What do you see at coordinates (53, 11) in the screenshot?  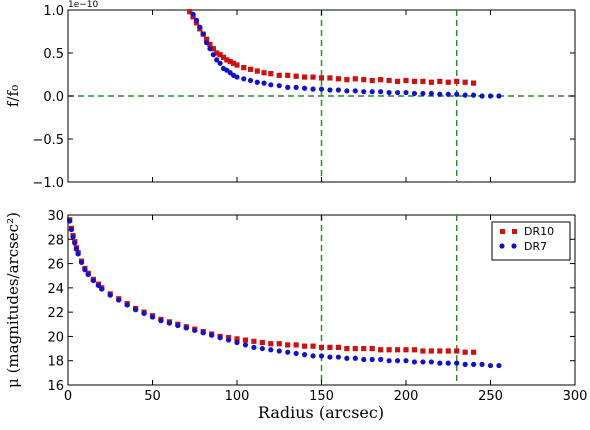 I see `top-y-tick-label: 1.0` at bounding box center [53, 11].